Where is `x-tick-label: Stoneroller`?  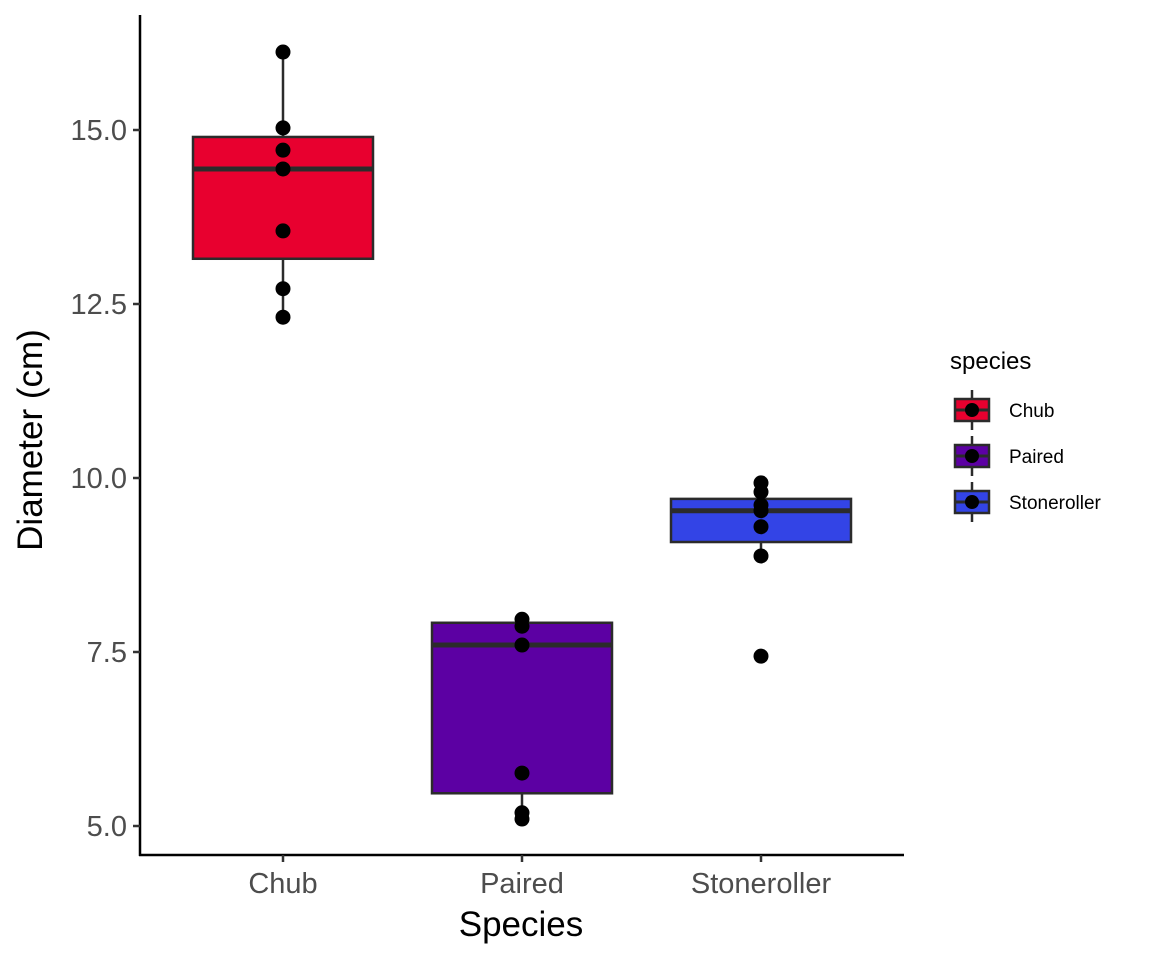
x-tick-label: Stoneroller is located at coordinates (761, 884).